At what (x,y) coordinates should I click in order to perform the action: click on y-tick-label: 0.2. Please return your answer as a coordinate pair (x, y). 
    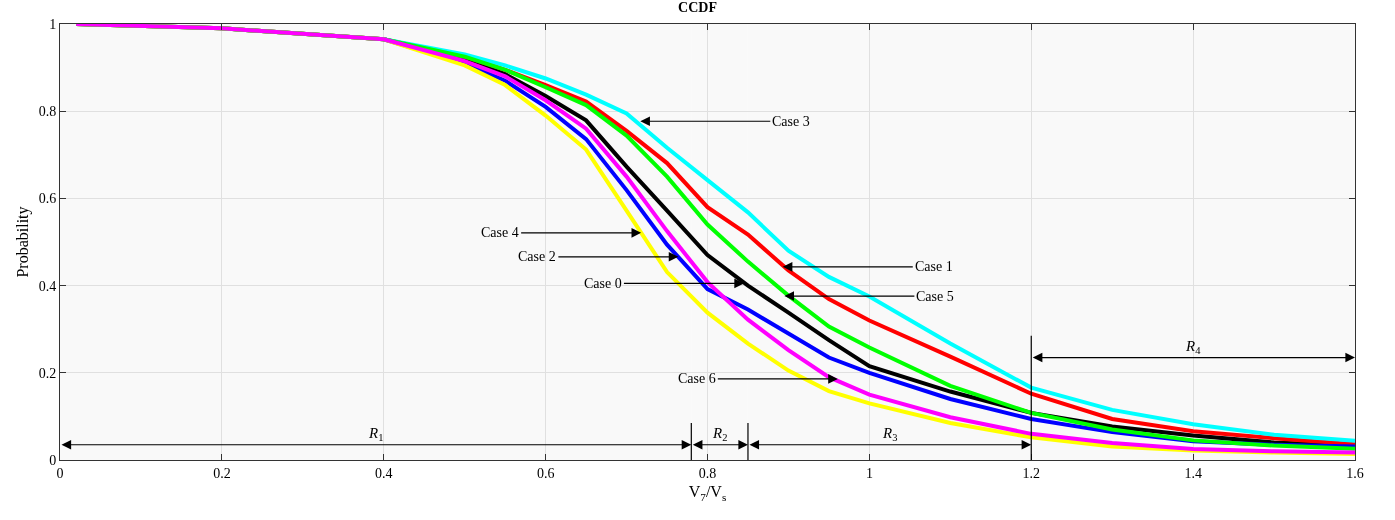
    Looking at the image, I should click on (47, 373).